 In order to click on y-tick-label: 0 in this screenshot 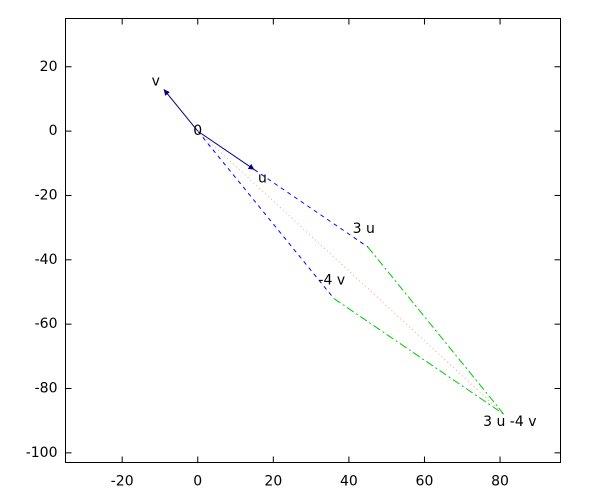, I will do `click(53, 131)`.